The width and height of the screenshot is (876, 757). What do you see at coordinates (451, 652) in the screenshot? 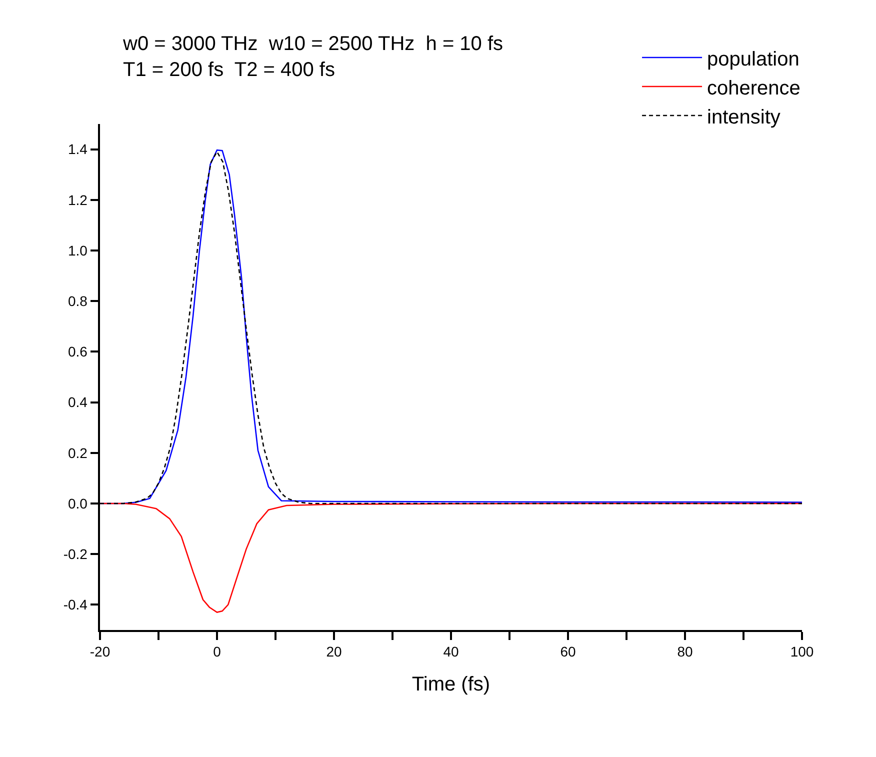
I see `x-tick-label: 40` at bounding box center [451, 652].